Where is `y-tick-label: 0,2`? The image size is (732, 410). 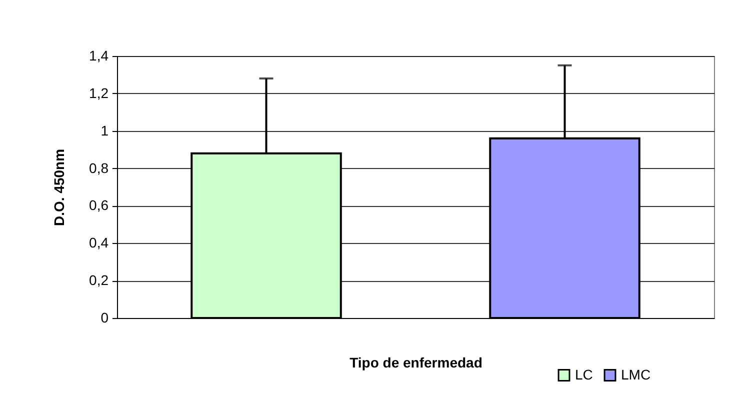
y-tick-label: 0,2 is located at coordinates (99, 280).